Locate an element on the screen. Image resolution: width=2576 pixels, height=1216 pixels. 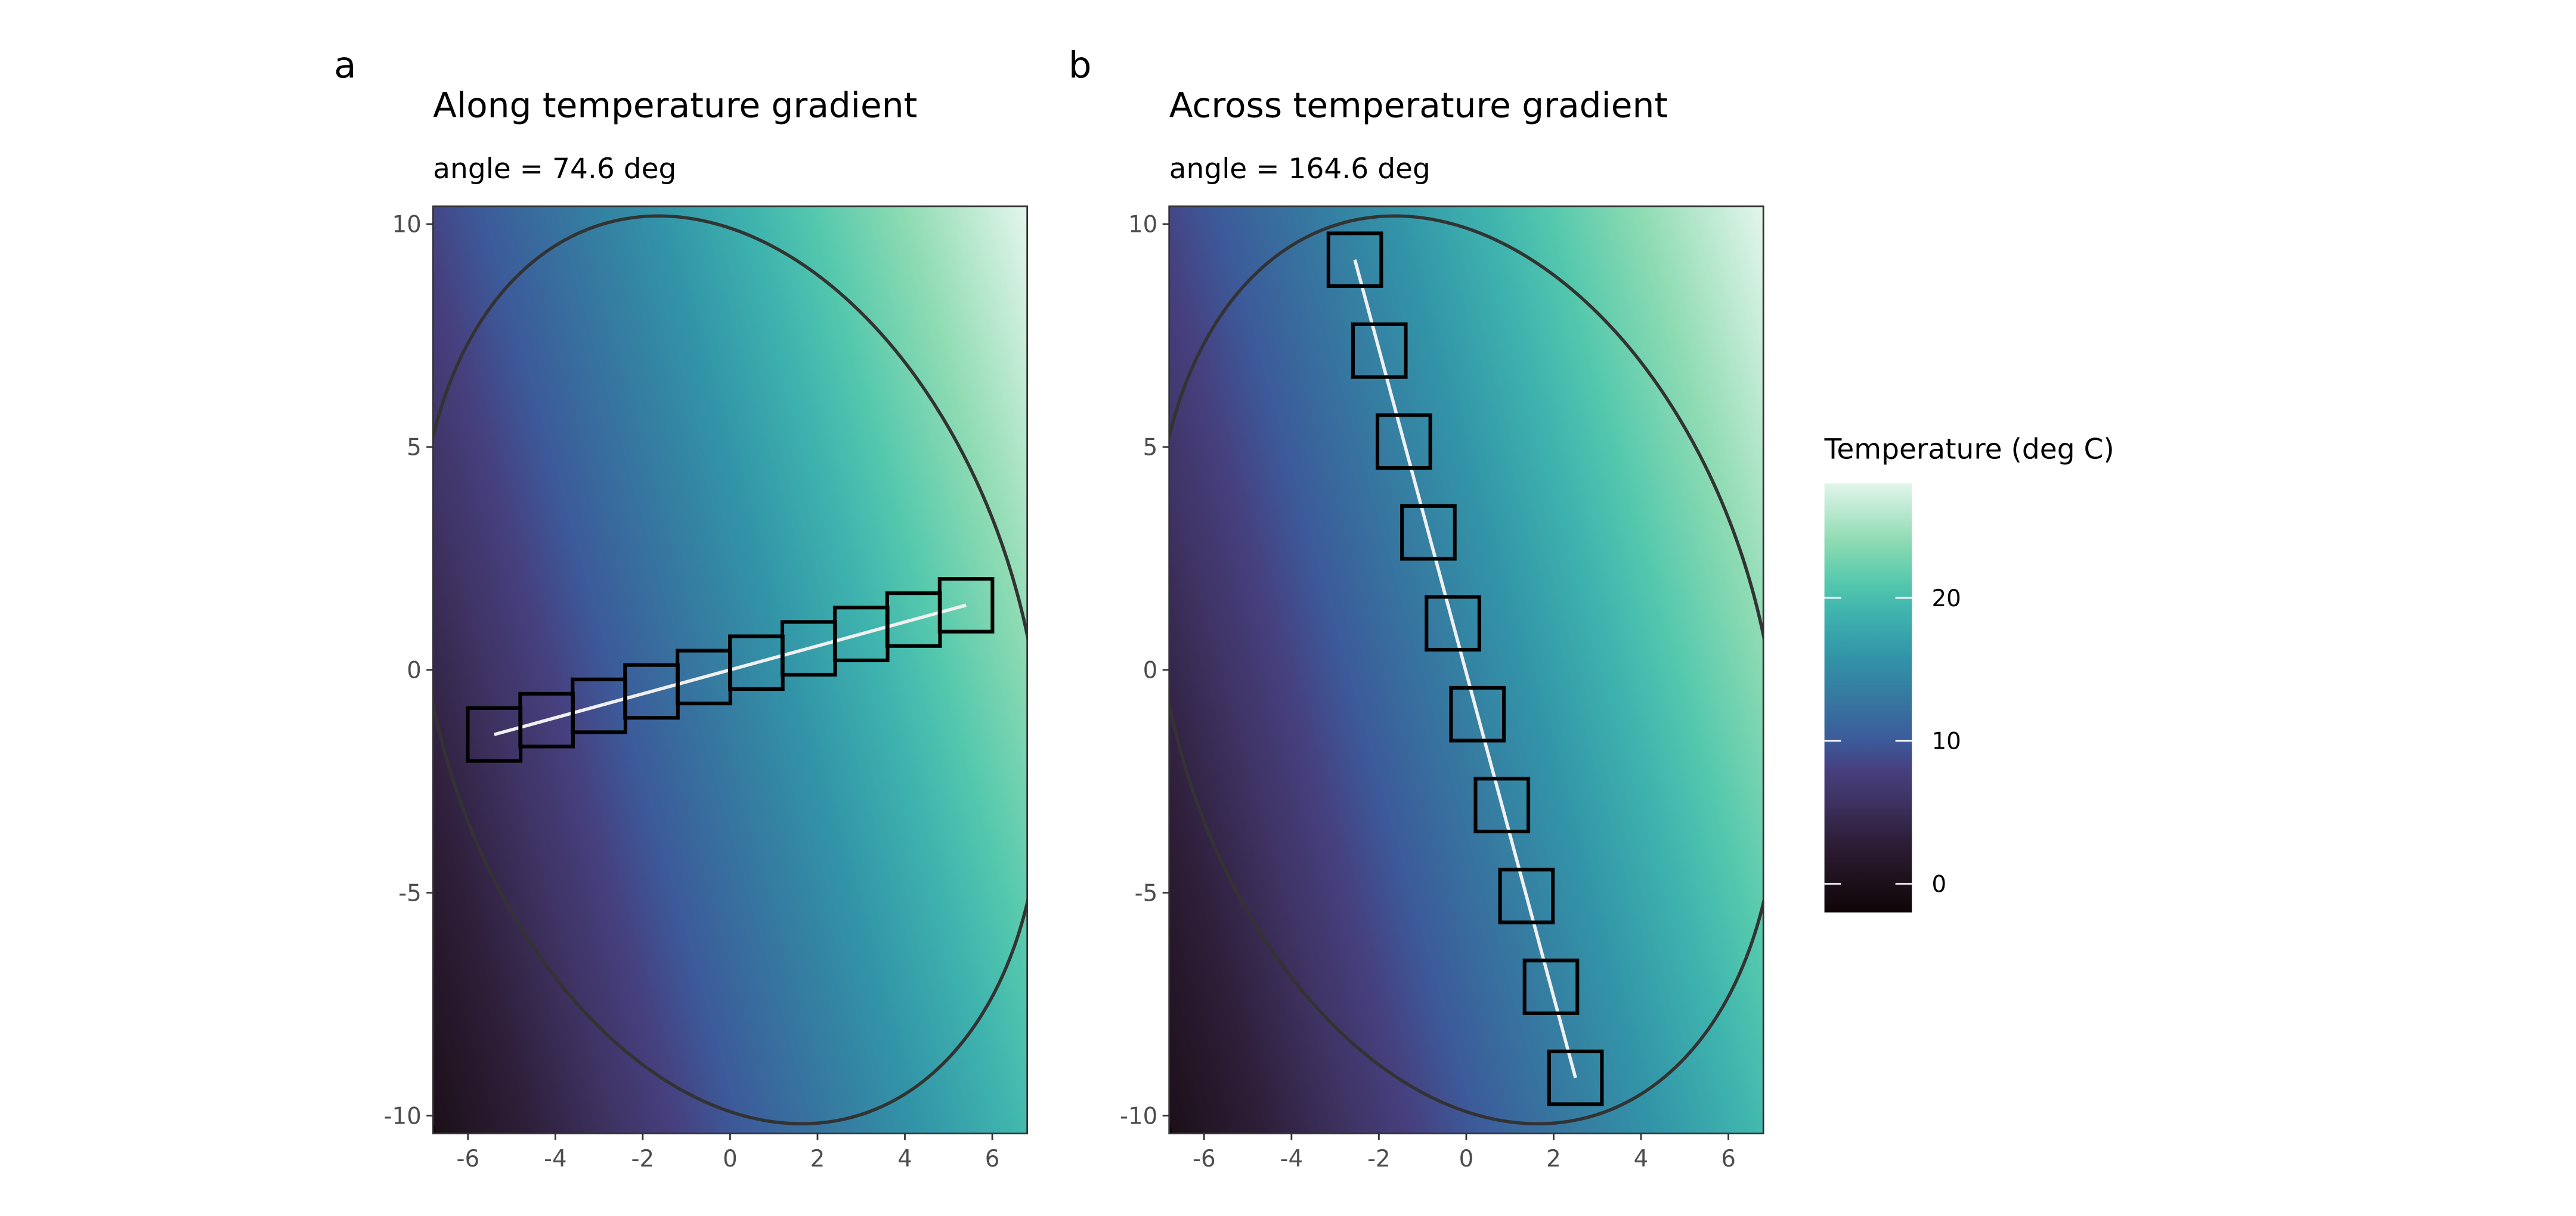
transect-line is located at coordinates (1465, 668).